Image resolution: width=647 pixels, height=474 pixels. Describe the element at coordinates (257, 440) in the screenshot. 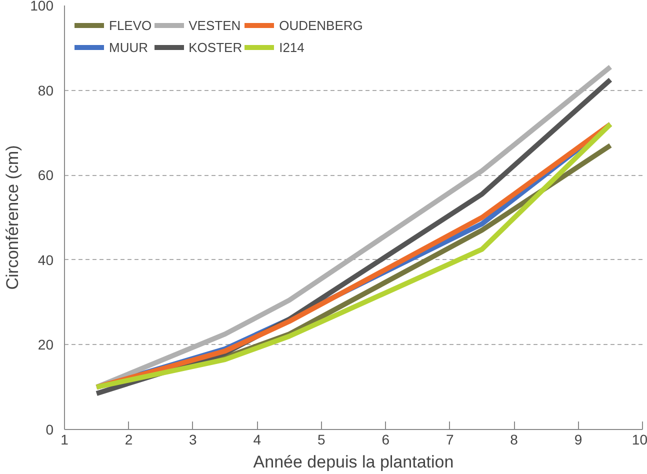

I see `x-tick-label: 4` at that location.